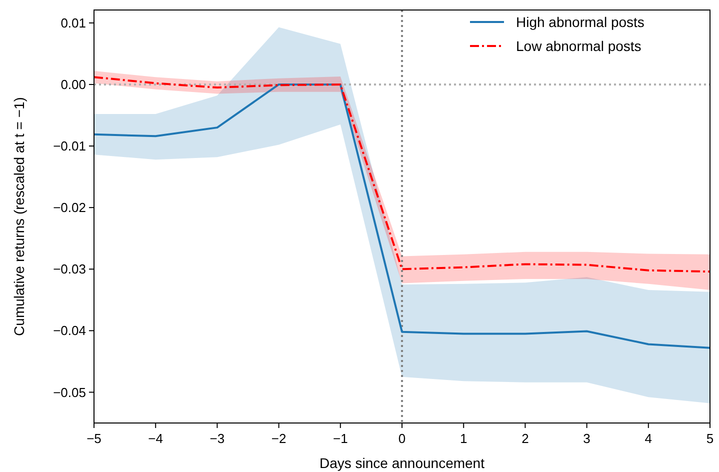 The height and width of the screenshot is (472, 719). Describe the element at coordinates (69, 330) in the screenshot. I see `y-tick-label: −0.04` at that location.